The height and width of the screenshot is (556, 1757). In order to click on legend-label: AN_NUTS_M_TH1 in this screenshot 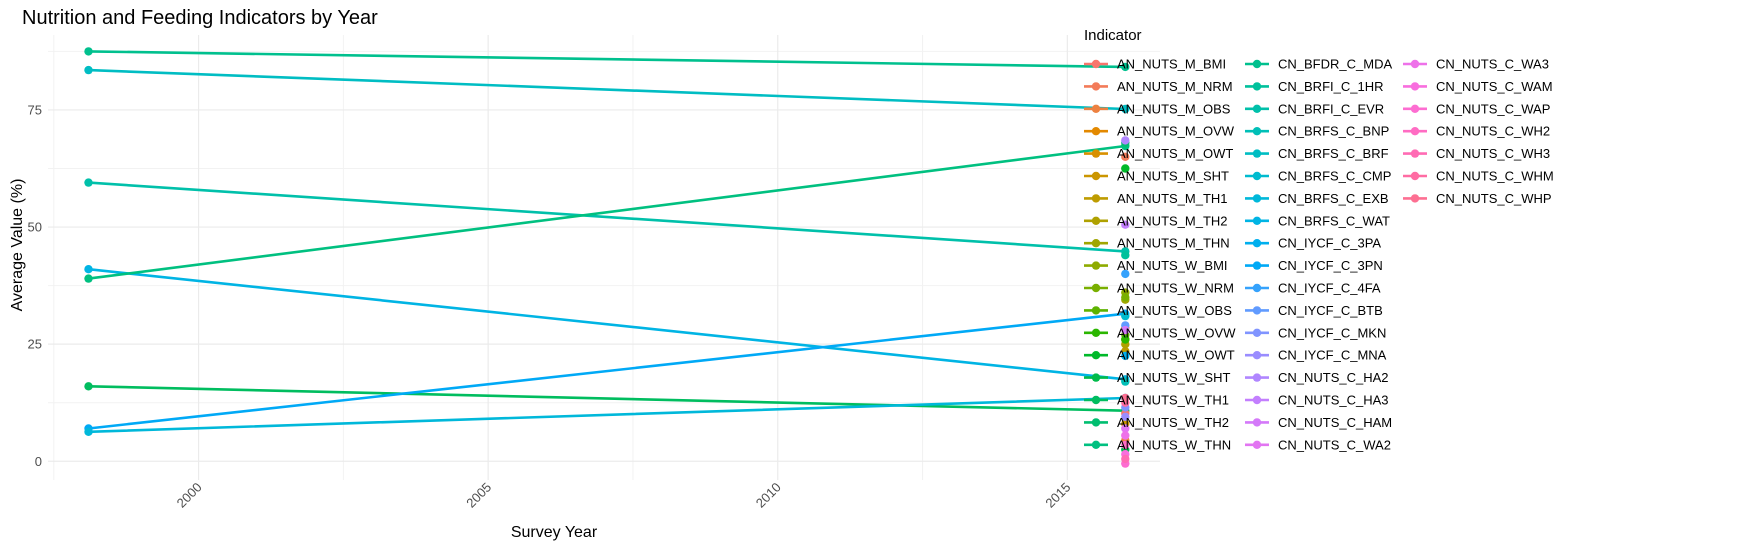, I will do `click(1172, 198)`.